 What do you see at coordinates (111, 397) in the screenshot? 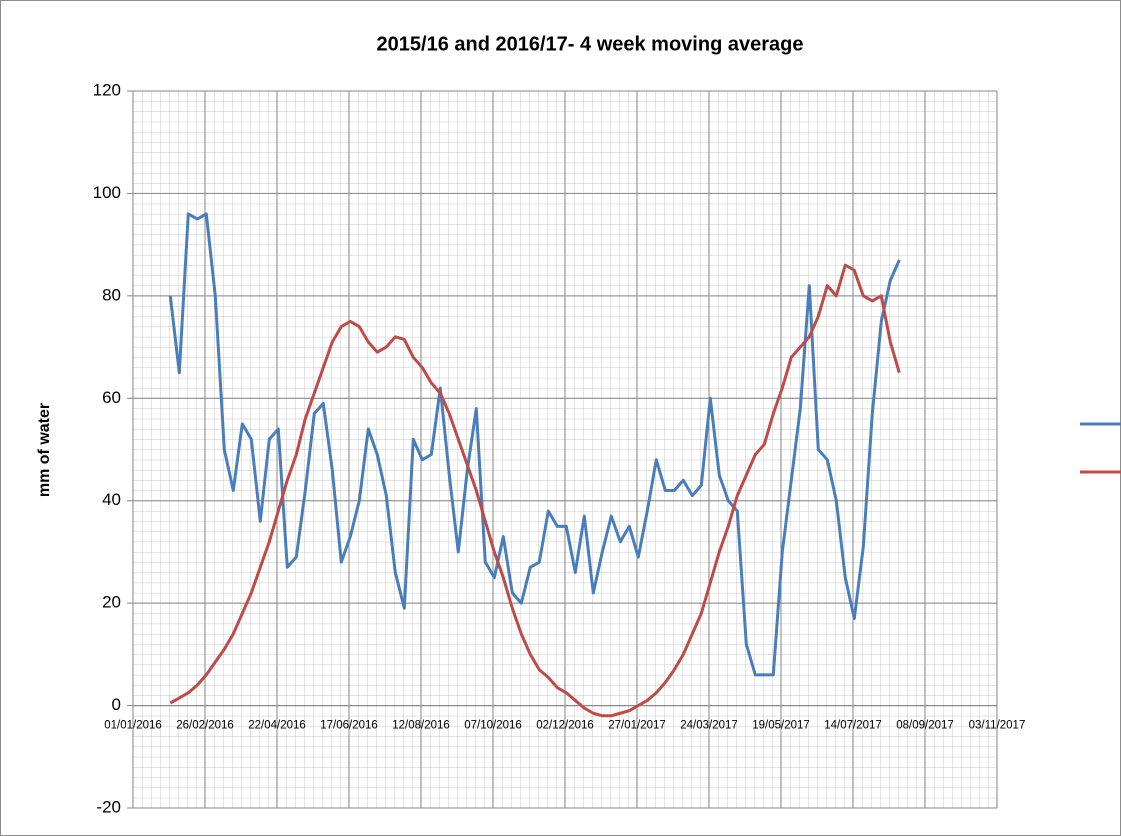
I see `y-tick-label: 60` at bounding box center [111, 397].